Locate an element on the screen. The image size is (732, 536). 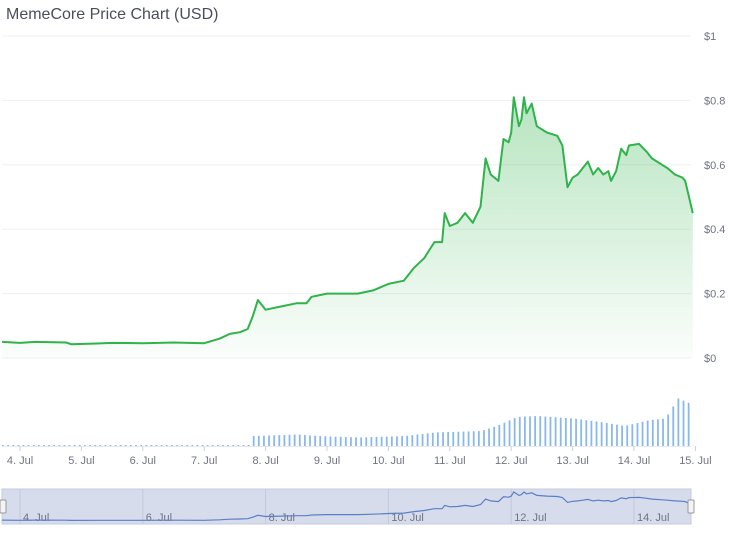
navigator-selection is located at coordinates (346, 506).